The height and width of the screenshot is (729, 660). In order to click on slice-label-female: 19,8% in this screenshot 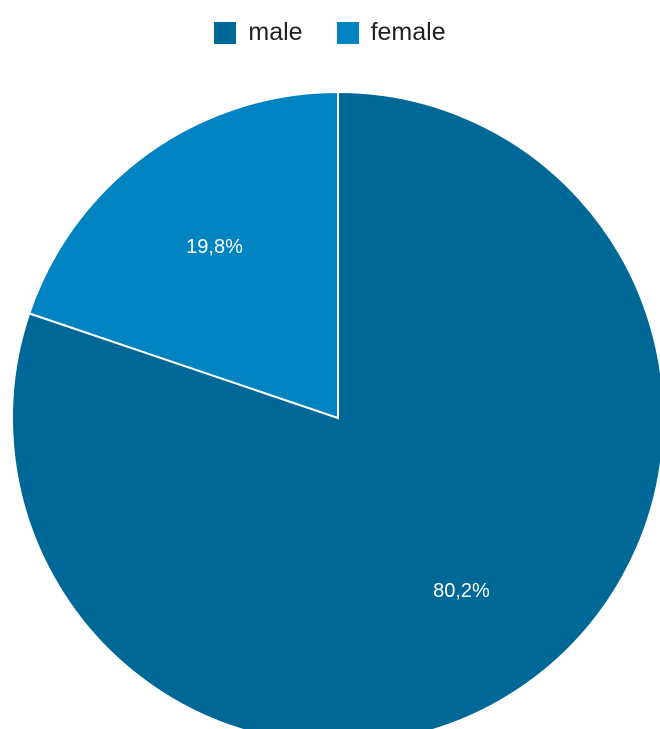, I will do `click(214, 247)`.